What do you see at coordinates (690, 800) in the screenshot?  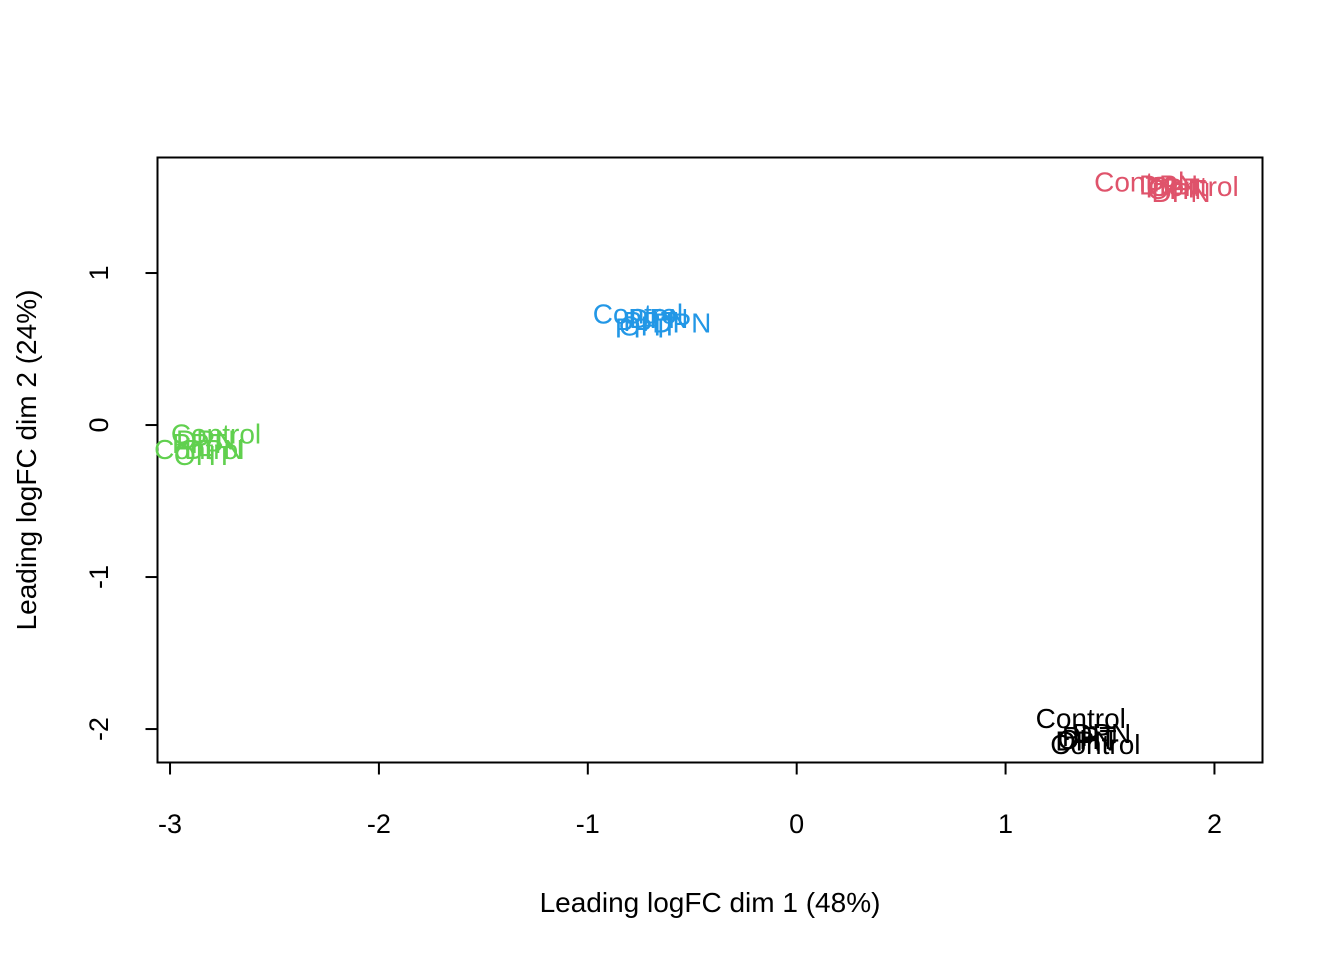 I see `x-axis: -3 -2 -1 0 1 2` at bounding box center [690, 800].